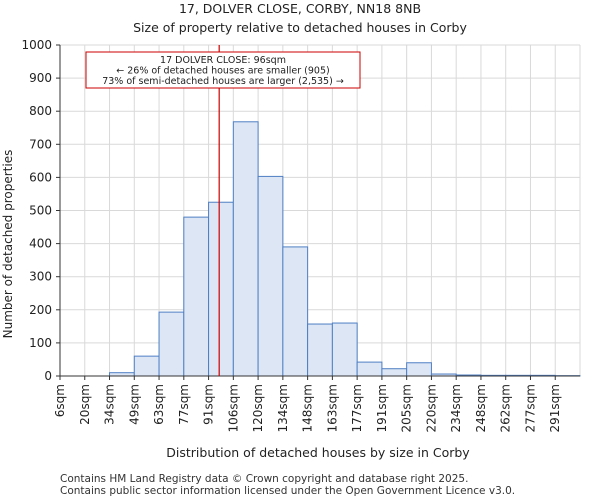  Describe the element at coordinates (85, 404) in the screenshot. I see `x-tick-label: 20sqm` at that location.